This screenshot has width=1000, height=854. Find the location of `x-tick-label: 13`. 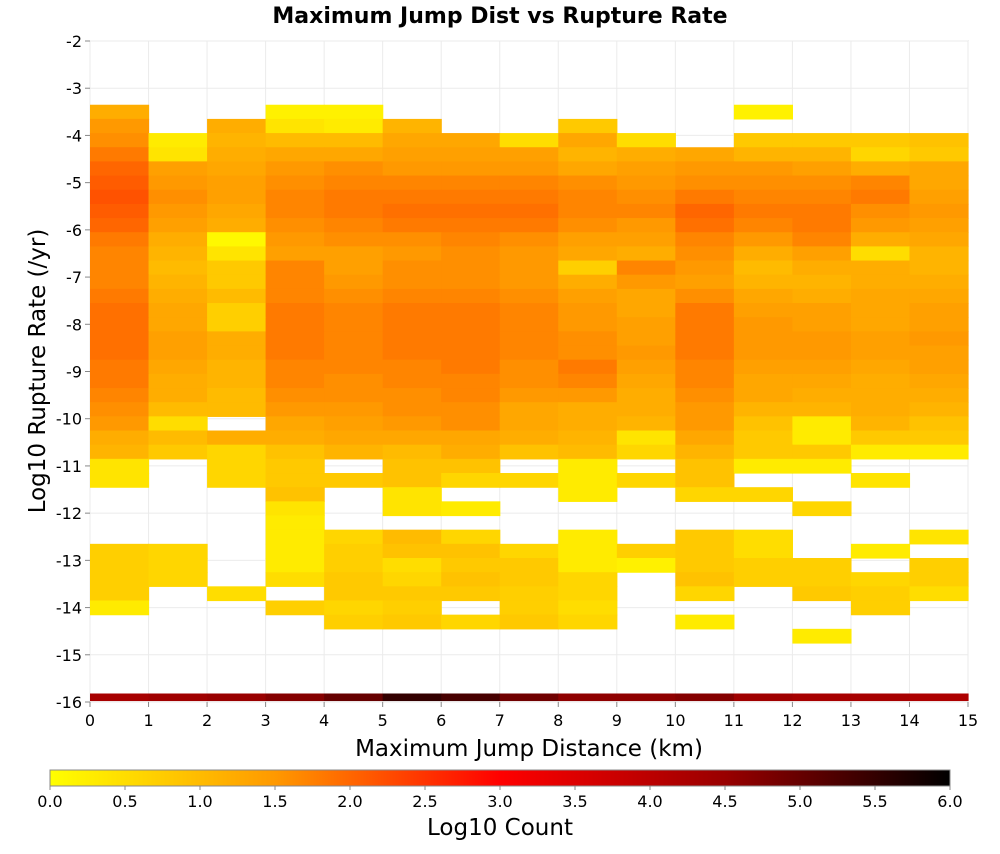

x-tick-label: 13 is located at coordinates (851, 720).